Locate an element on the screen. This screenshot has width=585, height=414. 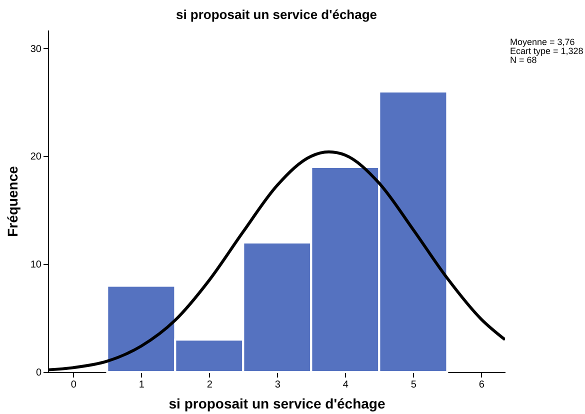
y-tick-label: 0 is located at coordinates (39, 373).